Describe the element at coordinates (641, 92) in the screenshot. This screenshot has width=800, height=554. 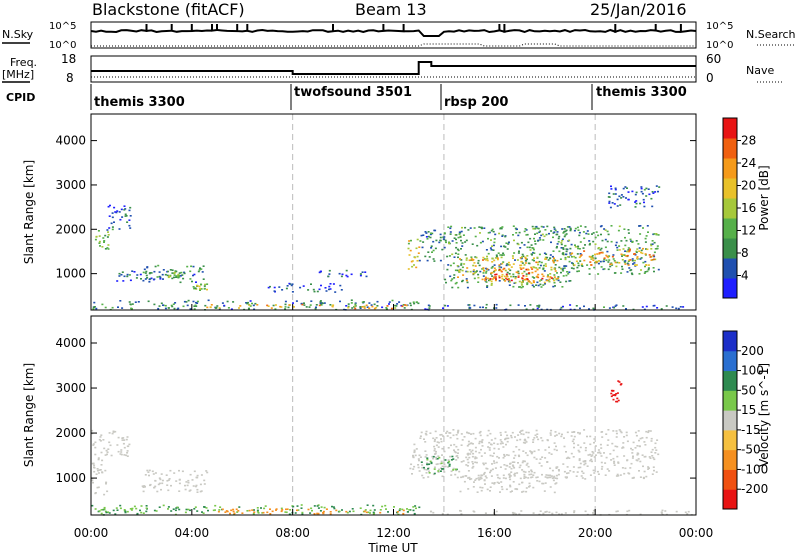
I see `cpid-segment-label: themis 3300` at that location.